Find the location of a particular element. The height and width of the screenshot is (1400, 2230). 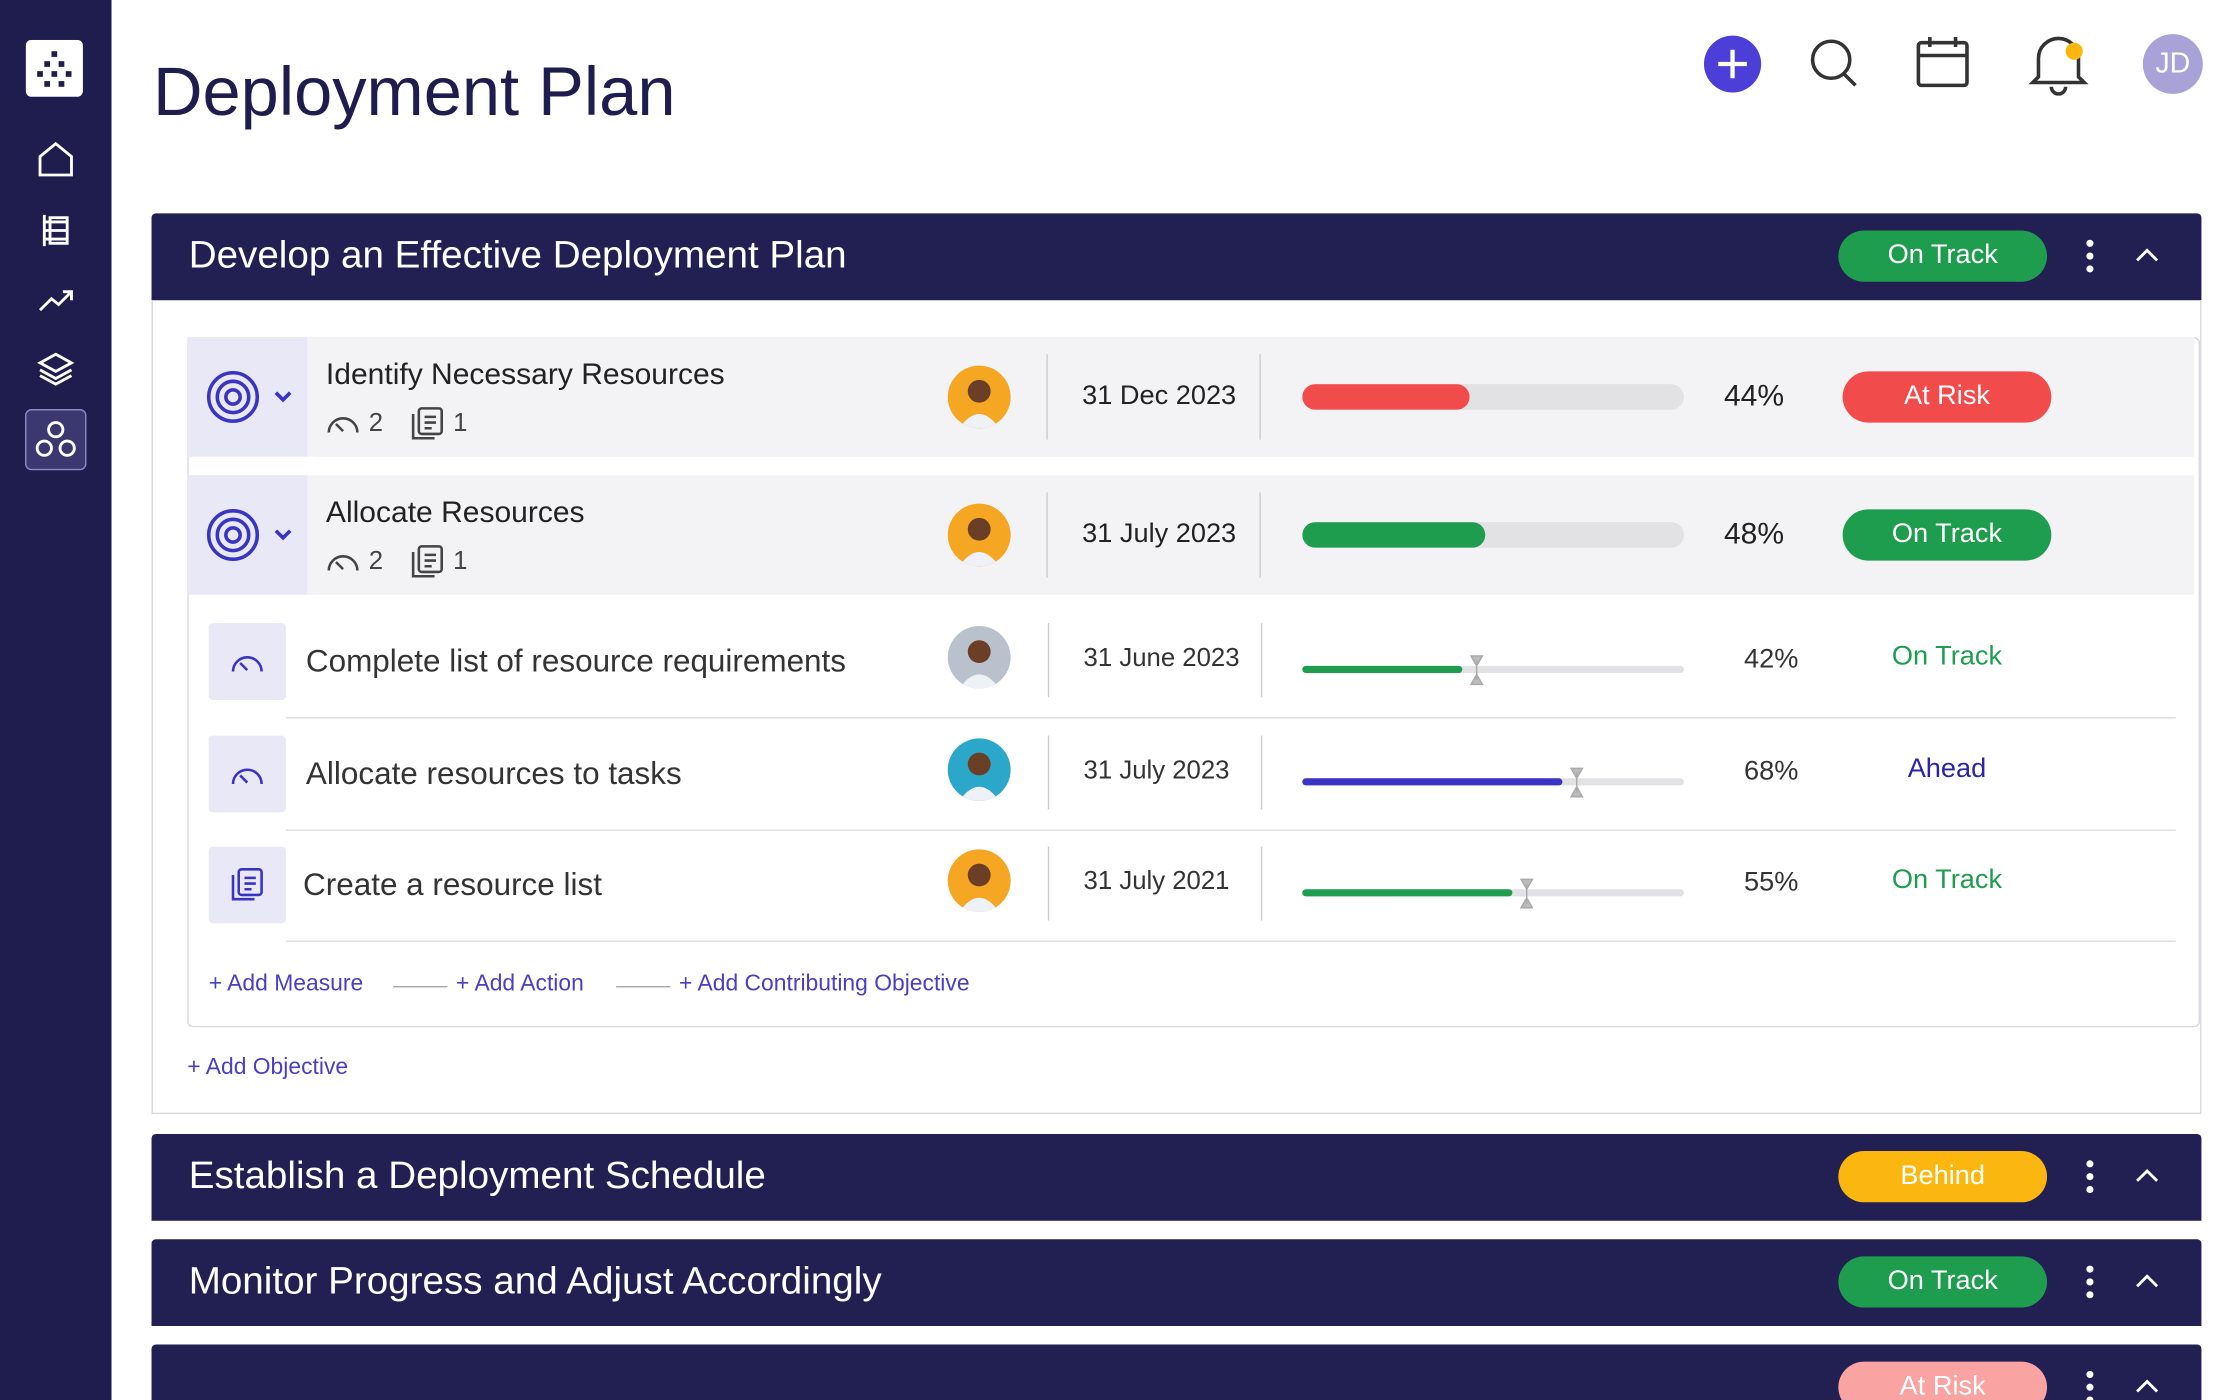

bell-icon is located at coordinates (2058, 66).